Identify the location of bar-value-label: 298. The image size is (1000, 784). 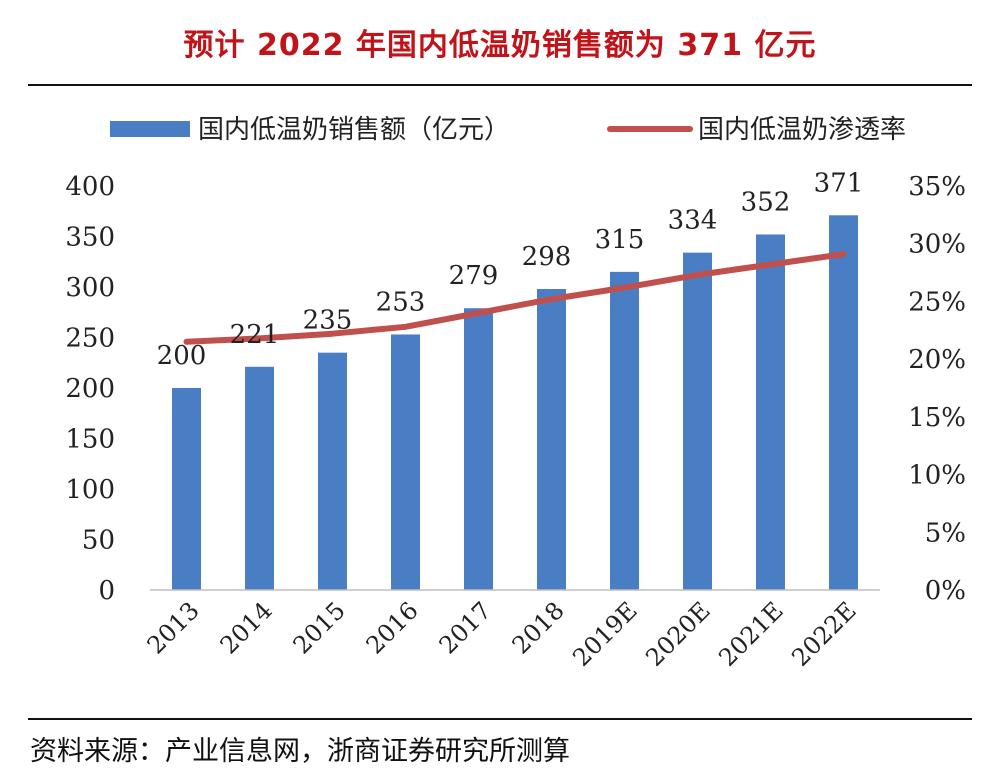
(547, 257).